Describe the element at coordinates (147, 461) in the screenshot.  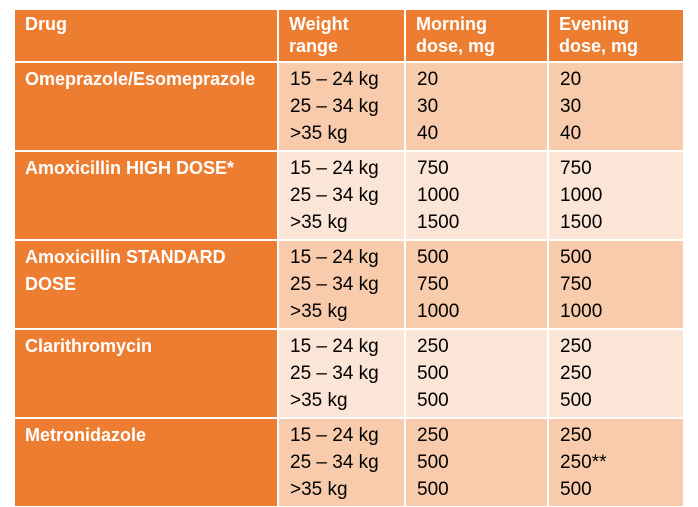
I see `drug-name-cell: Metronidazole` at that location.